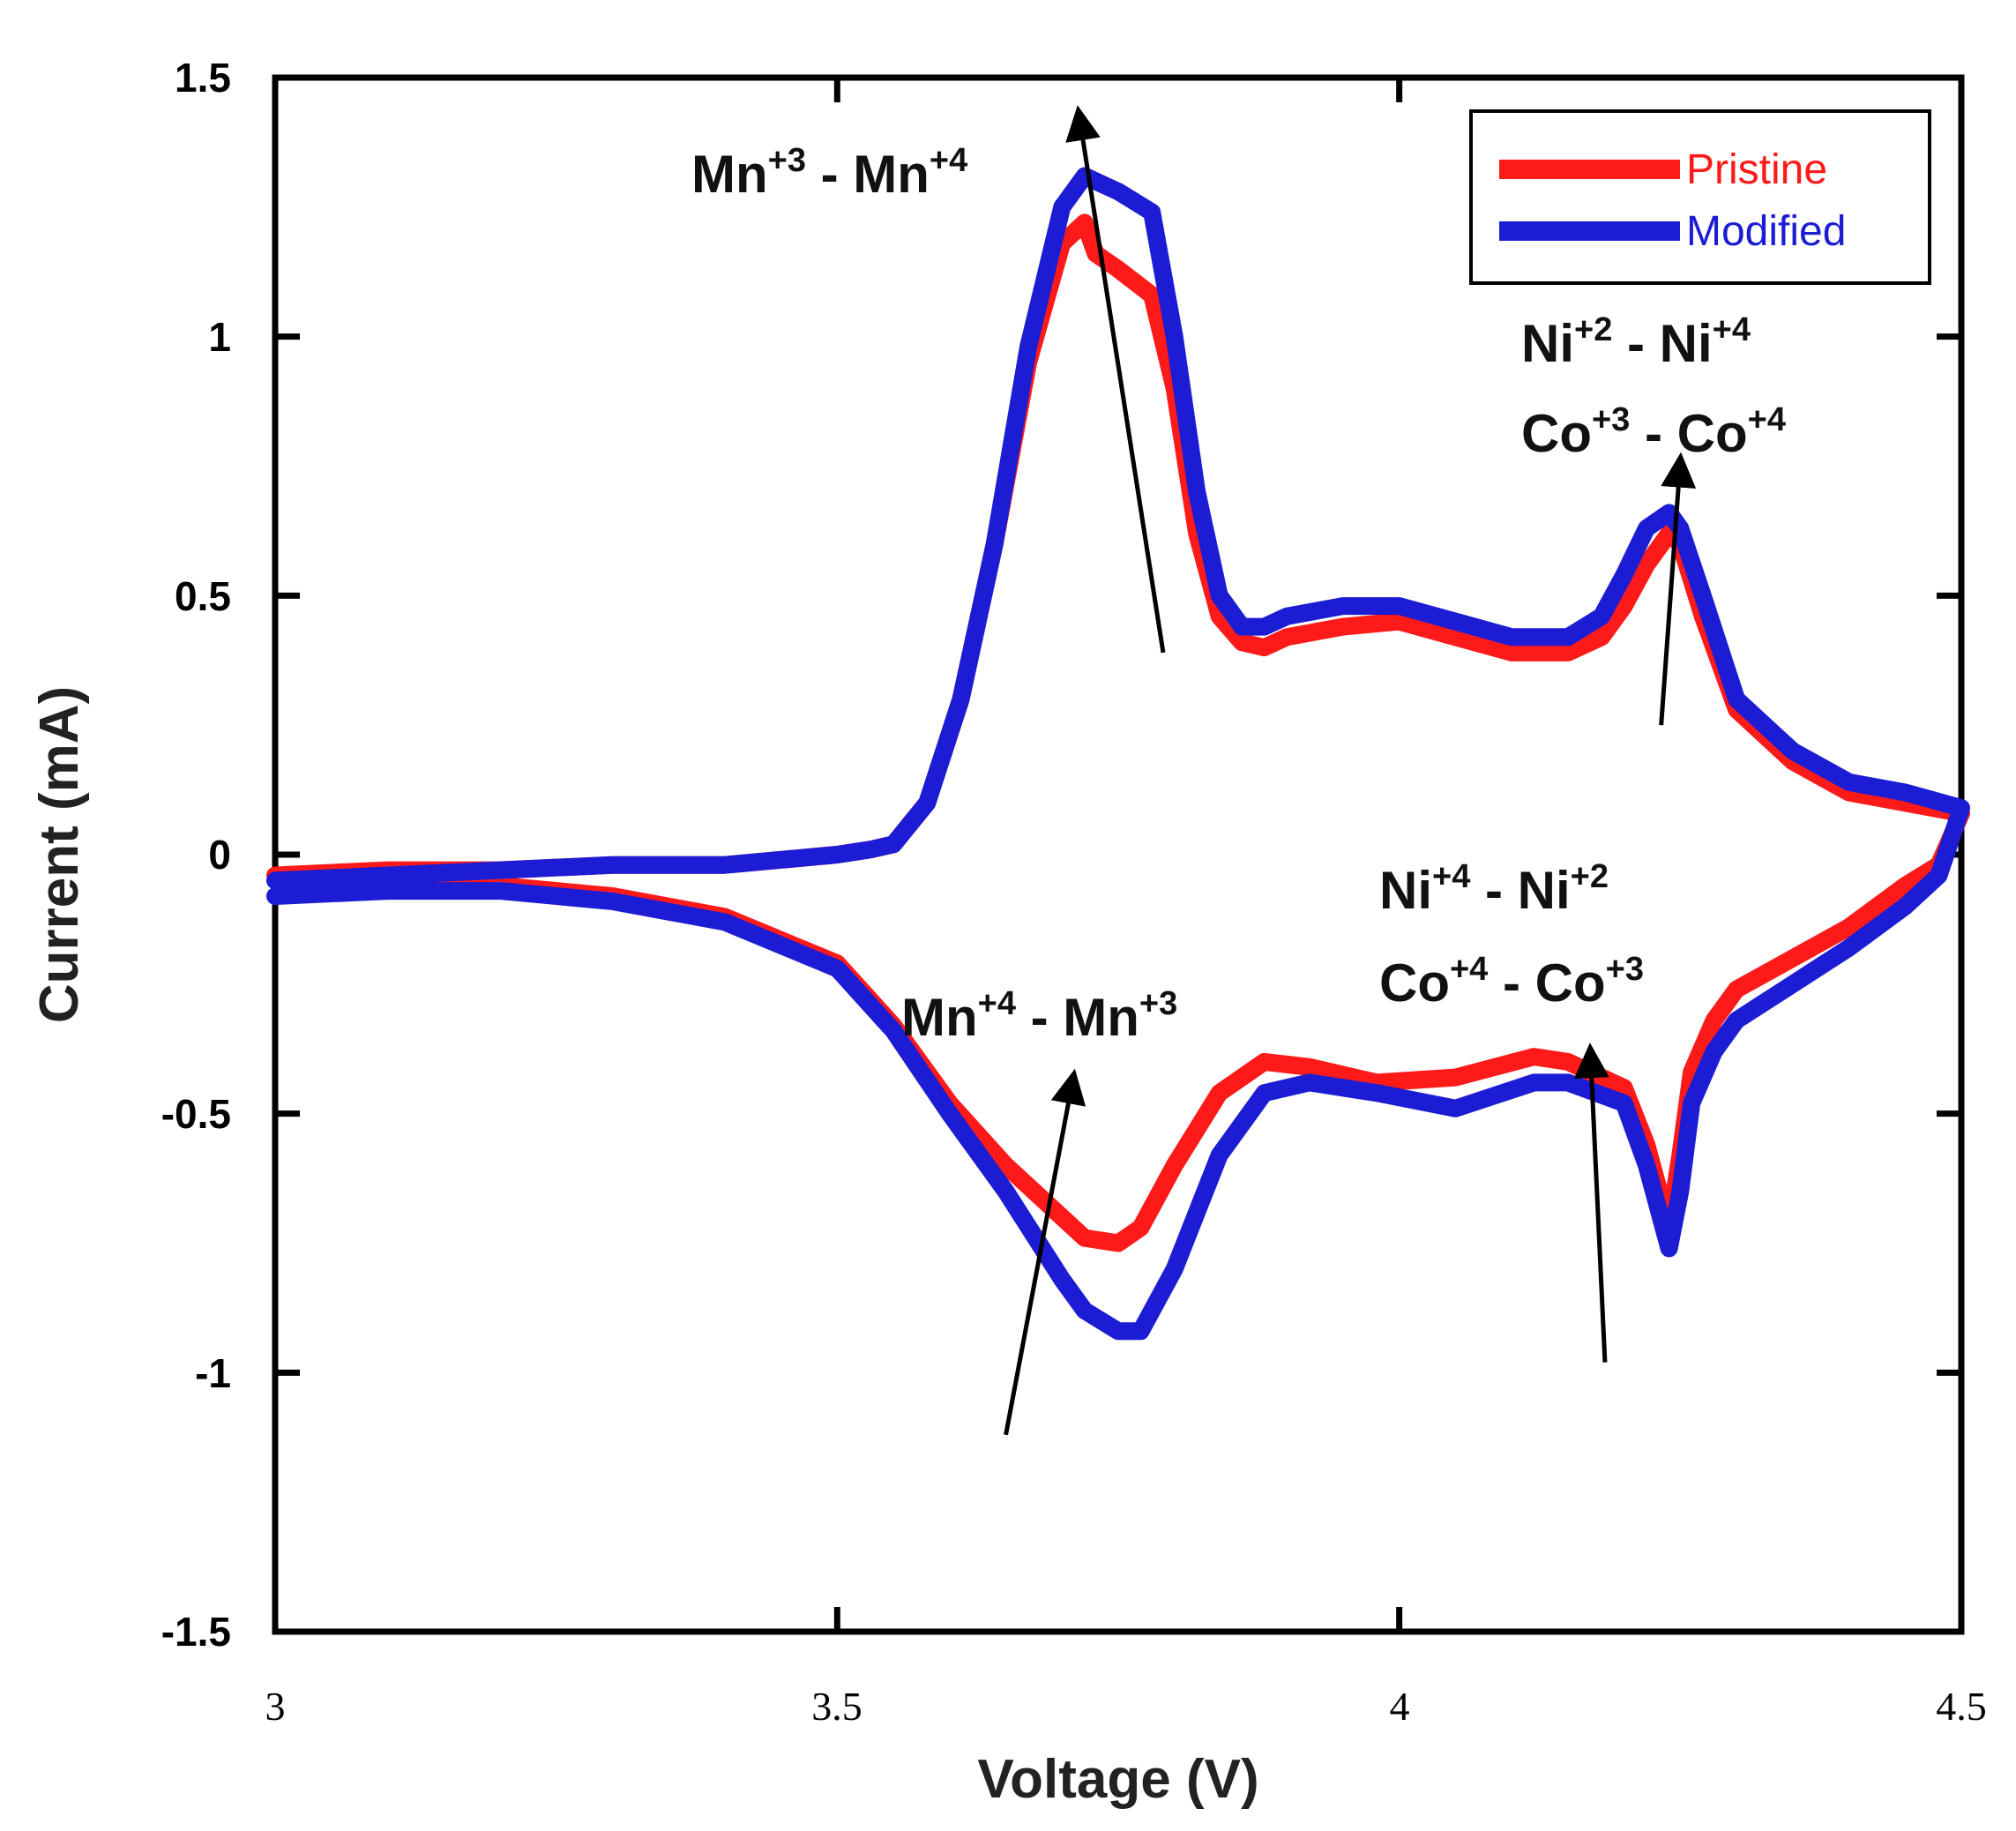 Image resolution: width=2016 pixels, height=1831 pixels. I want to click on annotation-ni4-ni2: Ni+4 - Ni+2, so click(1494, 889).